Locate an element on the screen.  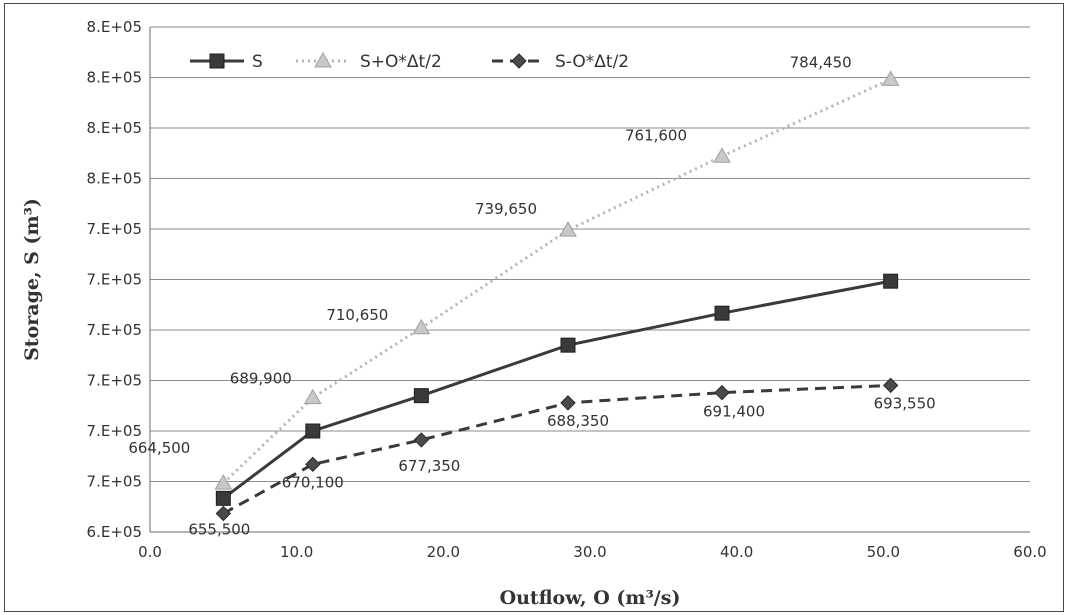
legend: S S+O*Δt/2 S-O*Δt/2 is located at coordinates (409, 62).